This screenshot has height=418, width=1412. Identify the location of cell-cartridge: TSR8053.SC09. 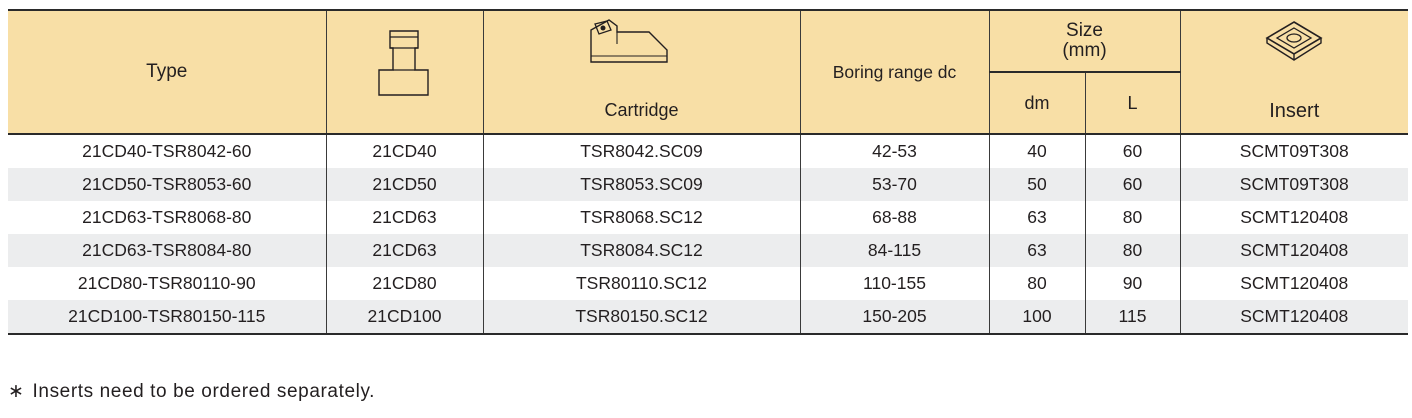
(641, 184).